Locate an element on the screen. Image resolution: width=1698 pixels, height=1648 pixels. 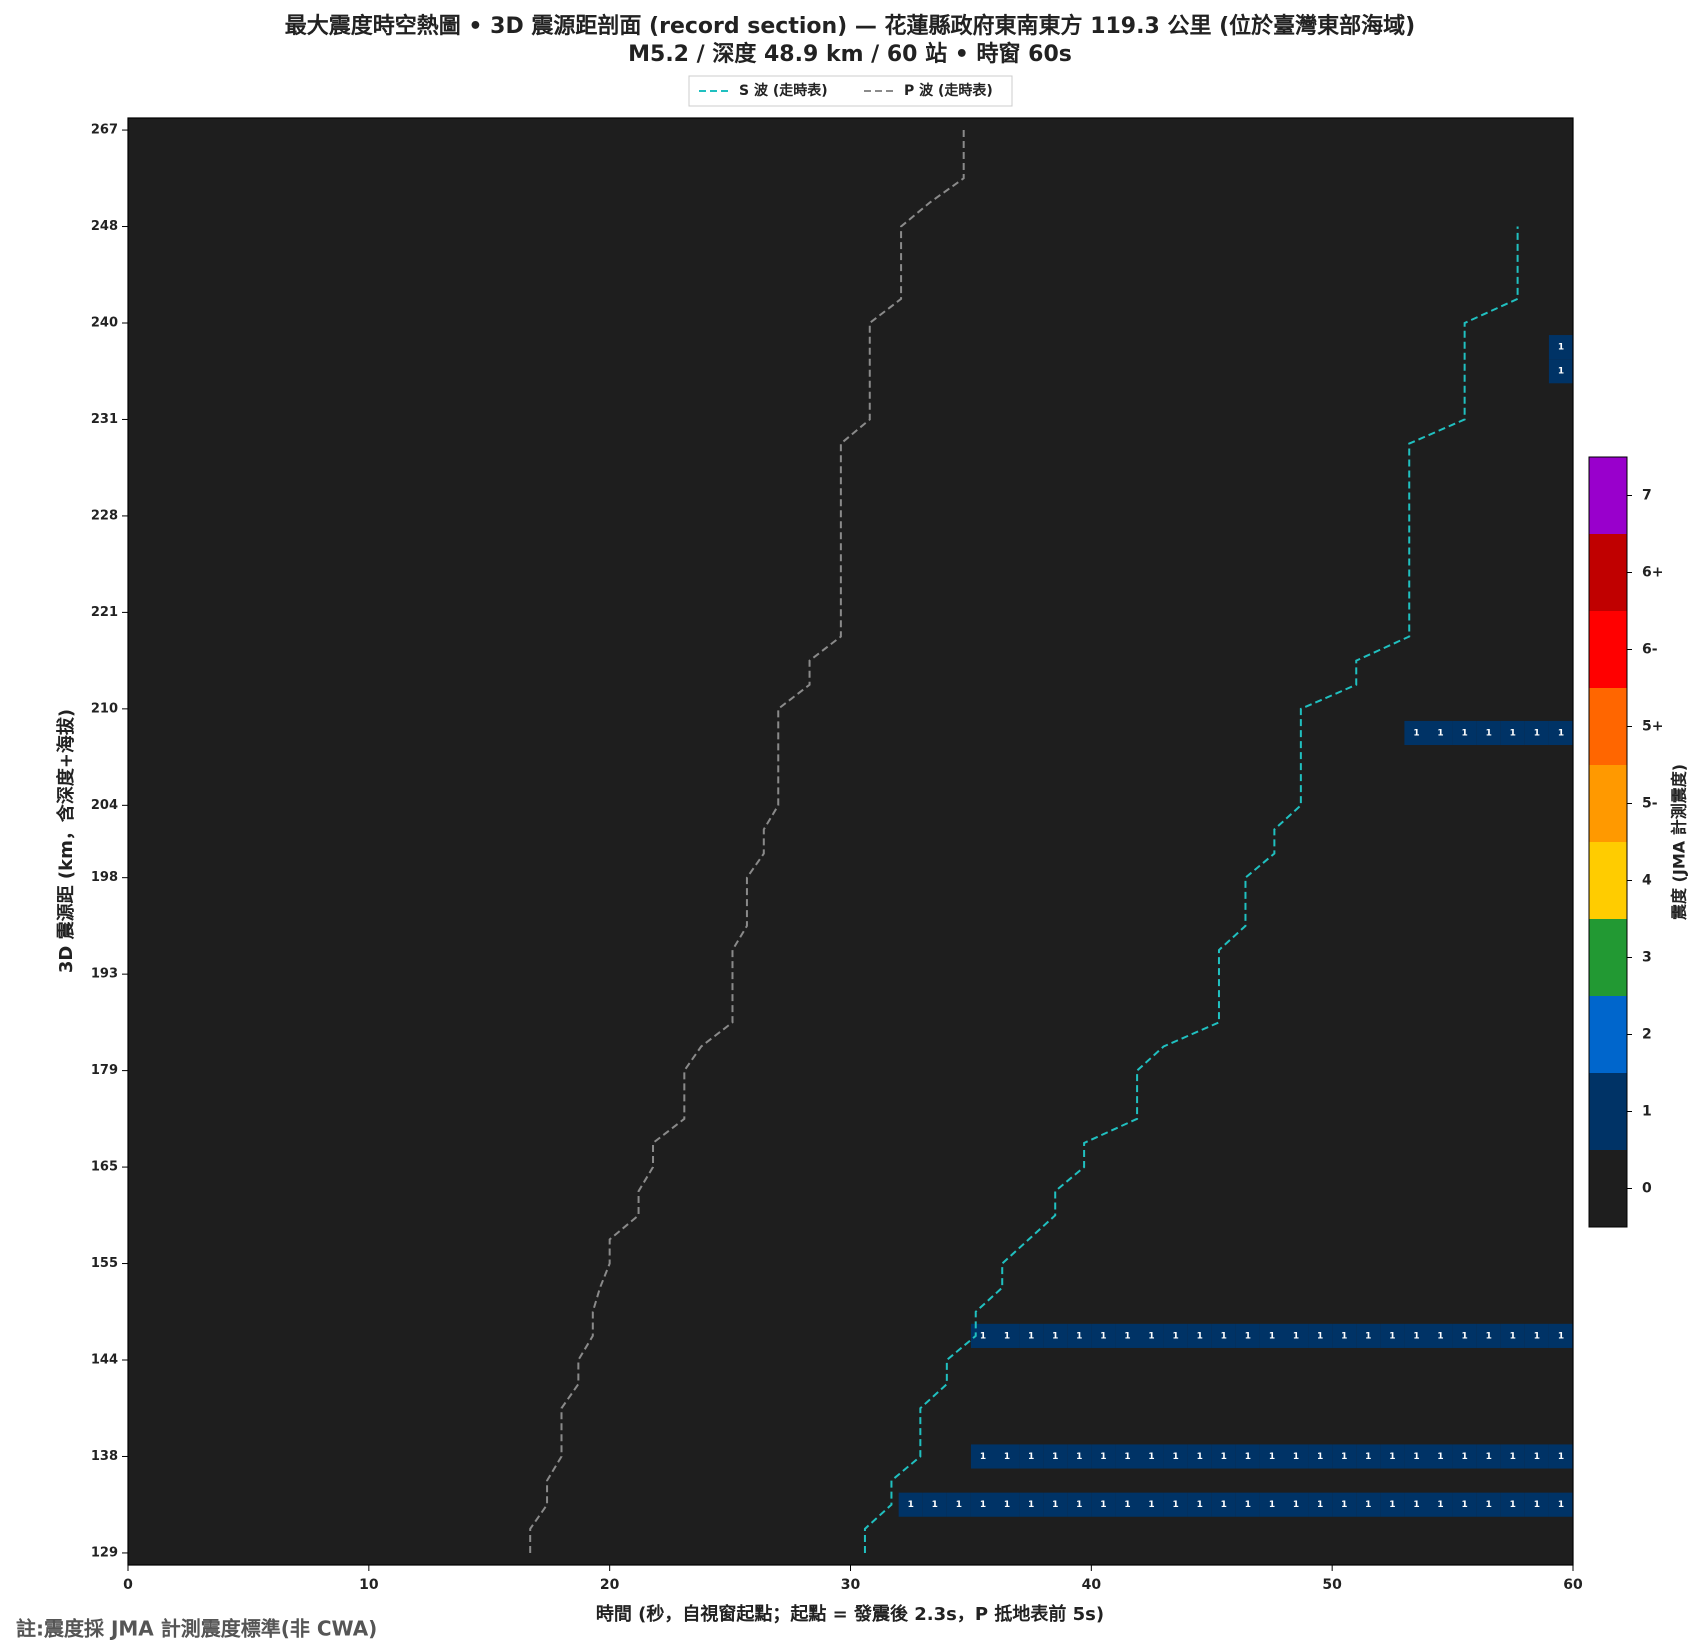
x-tick-label: 20 is located at coordinates (610, 1585).